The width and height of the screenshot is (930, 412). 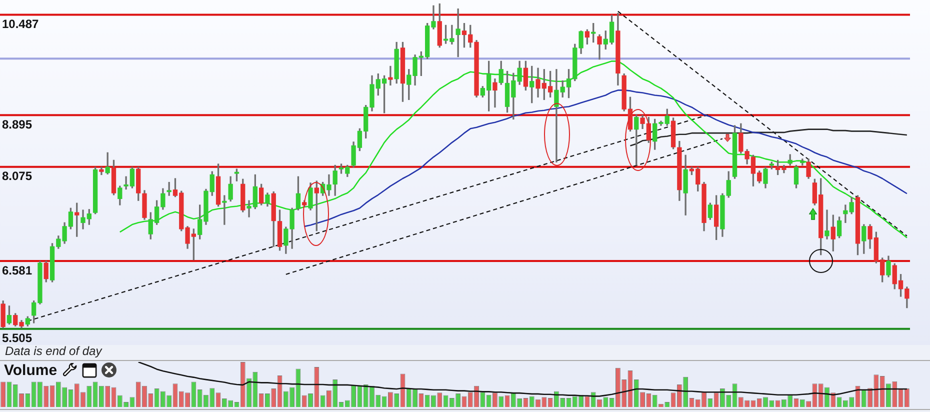 What do you see at coordinates (17, 270) in the screenshot?
I see `y-tick-label: 6.581` at bounding box center [17, 270].